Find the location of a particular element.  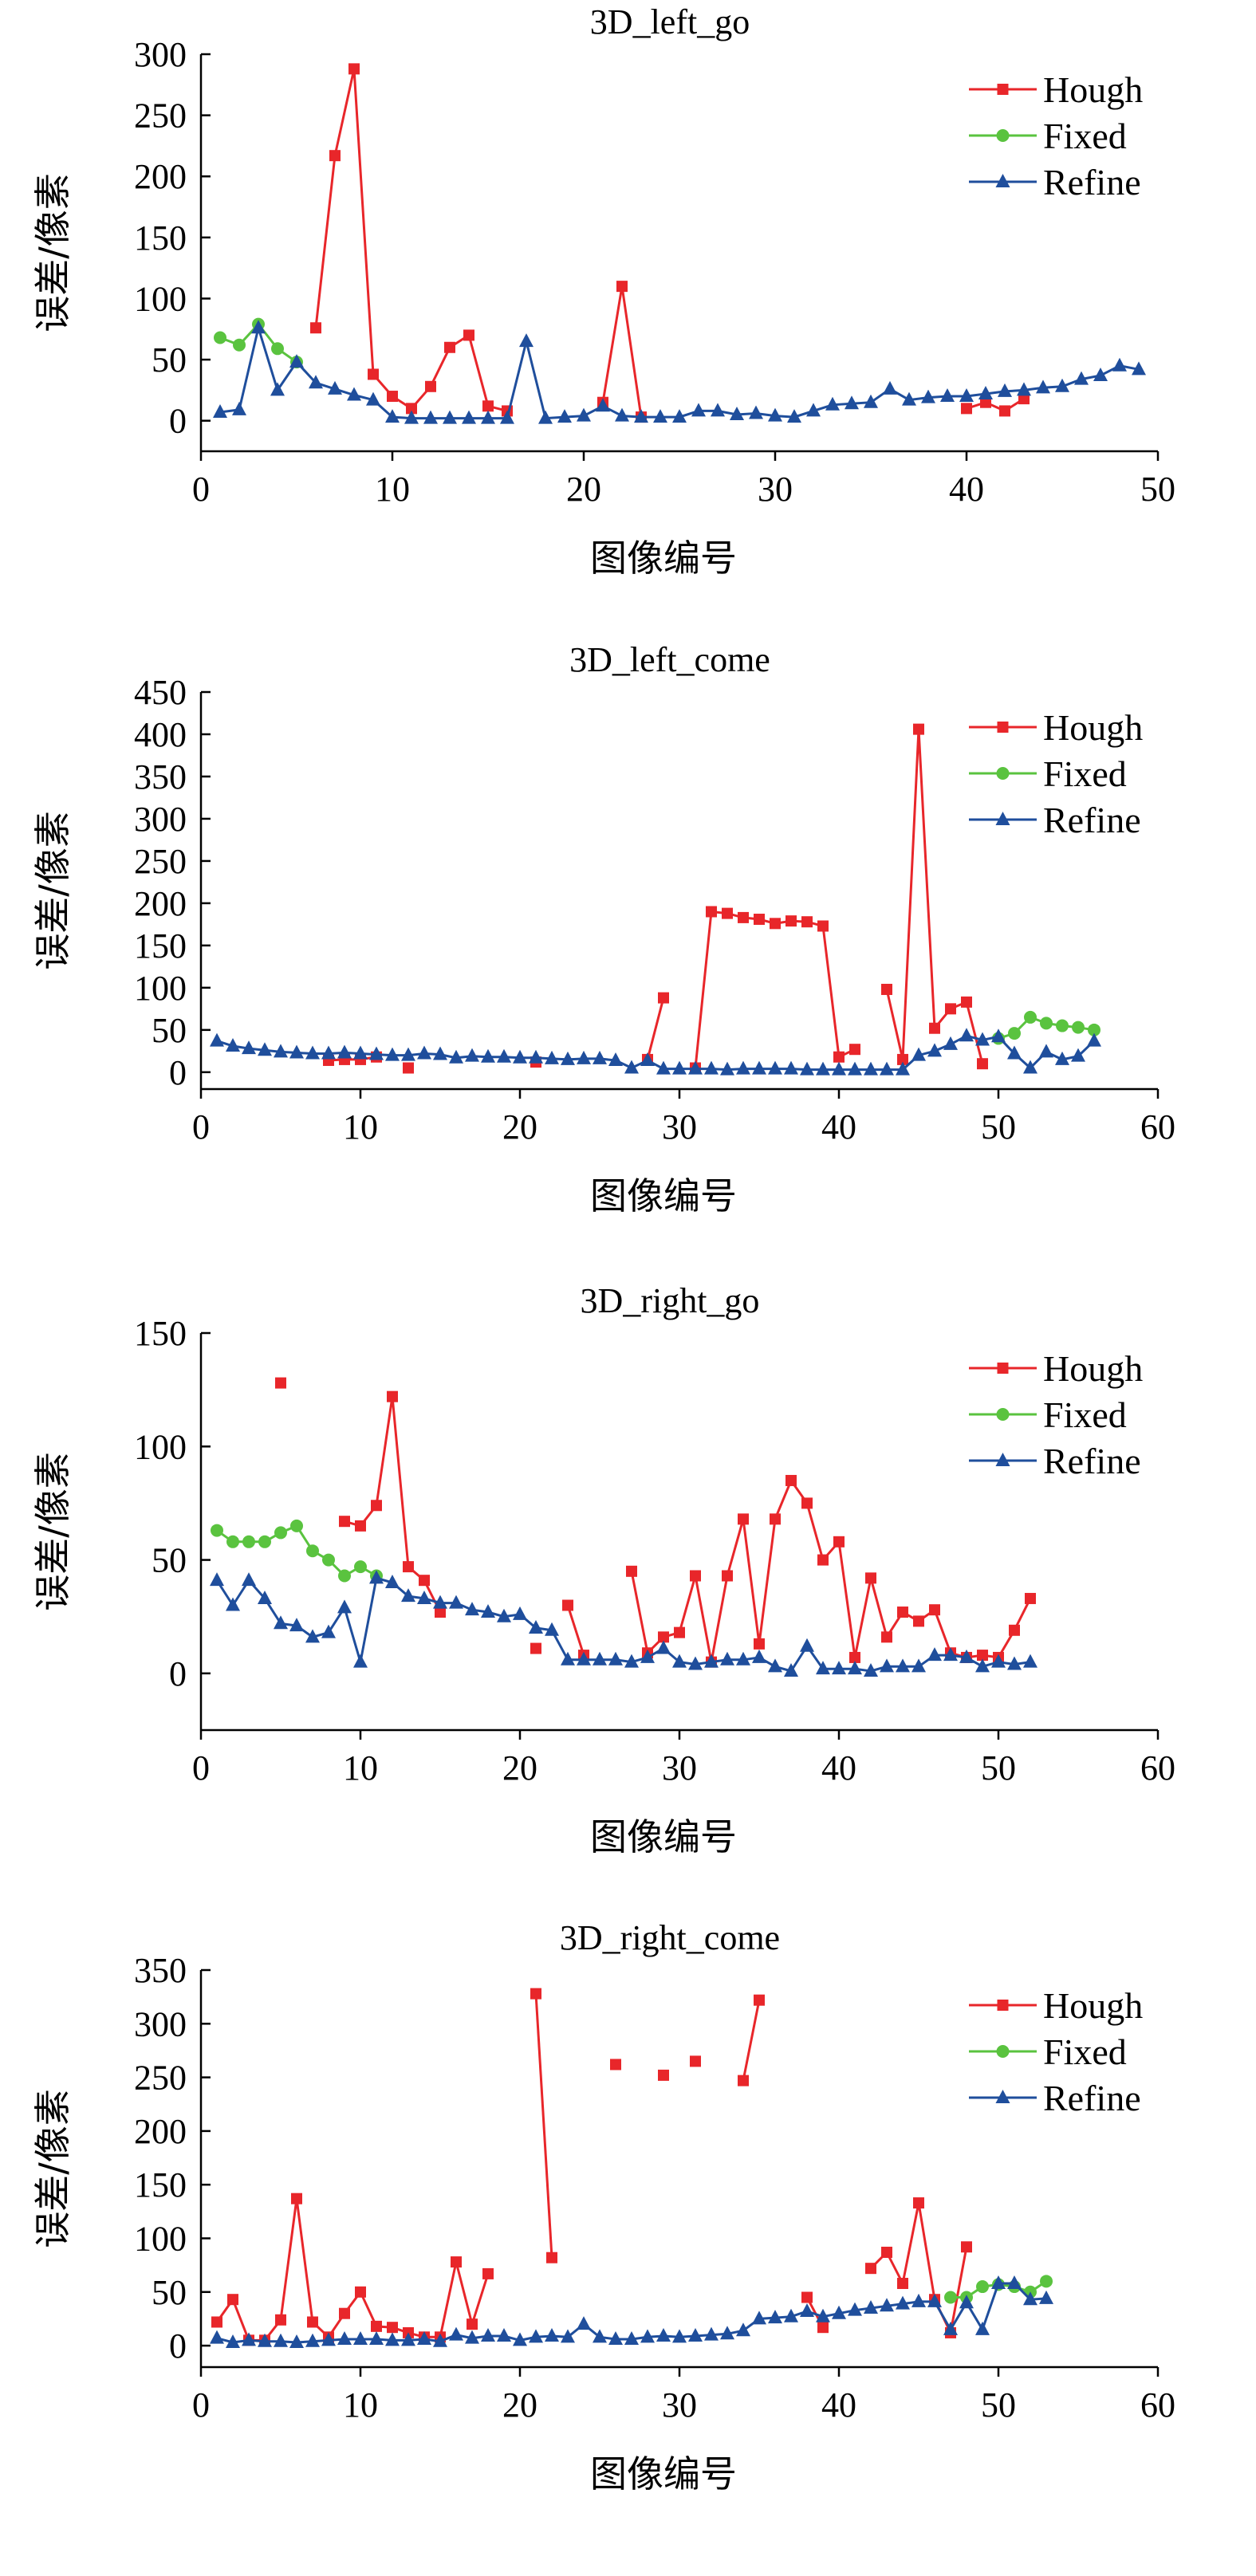

legend-label-hough: Hough is located at coordinates (1093, 727).